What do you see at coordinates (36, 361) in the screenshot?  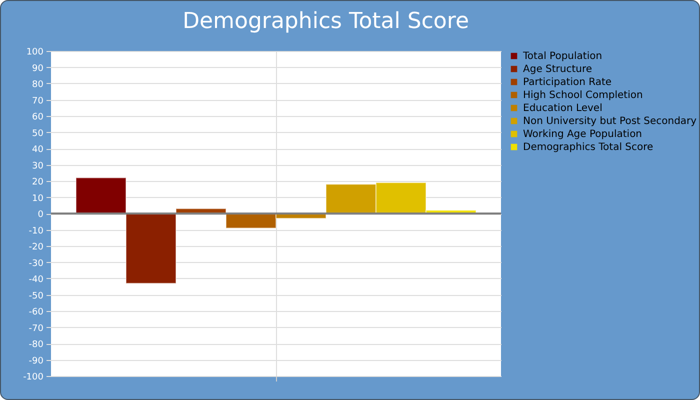 I see `y-tick-label: -90` at bounding box center [36, 361].